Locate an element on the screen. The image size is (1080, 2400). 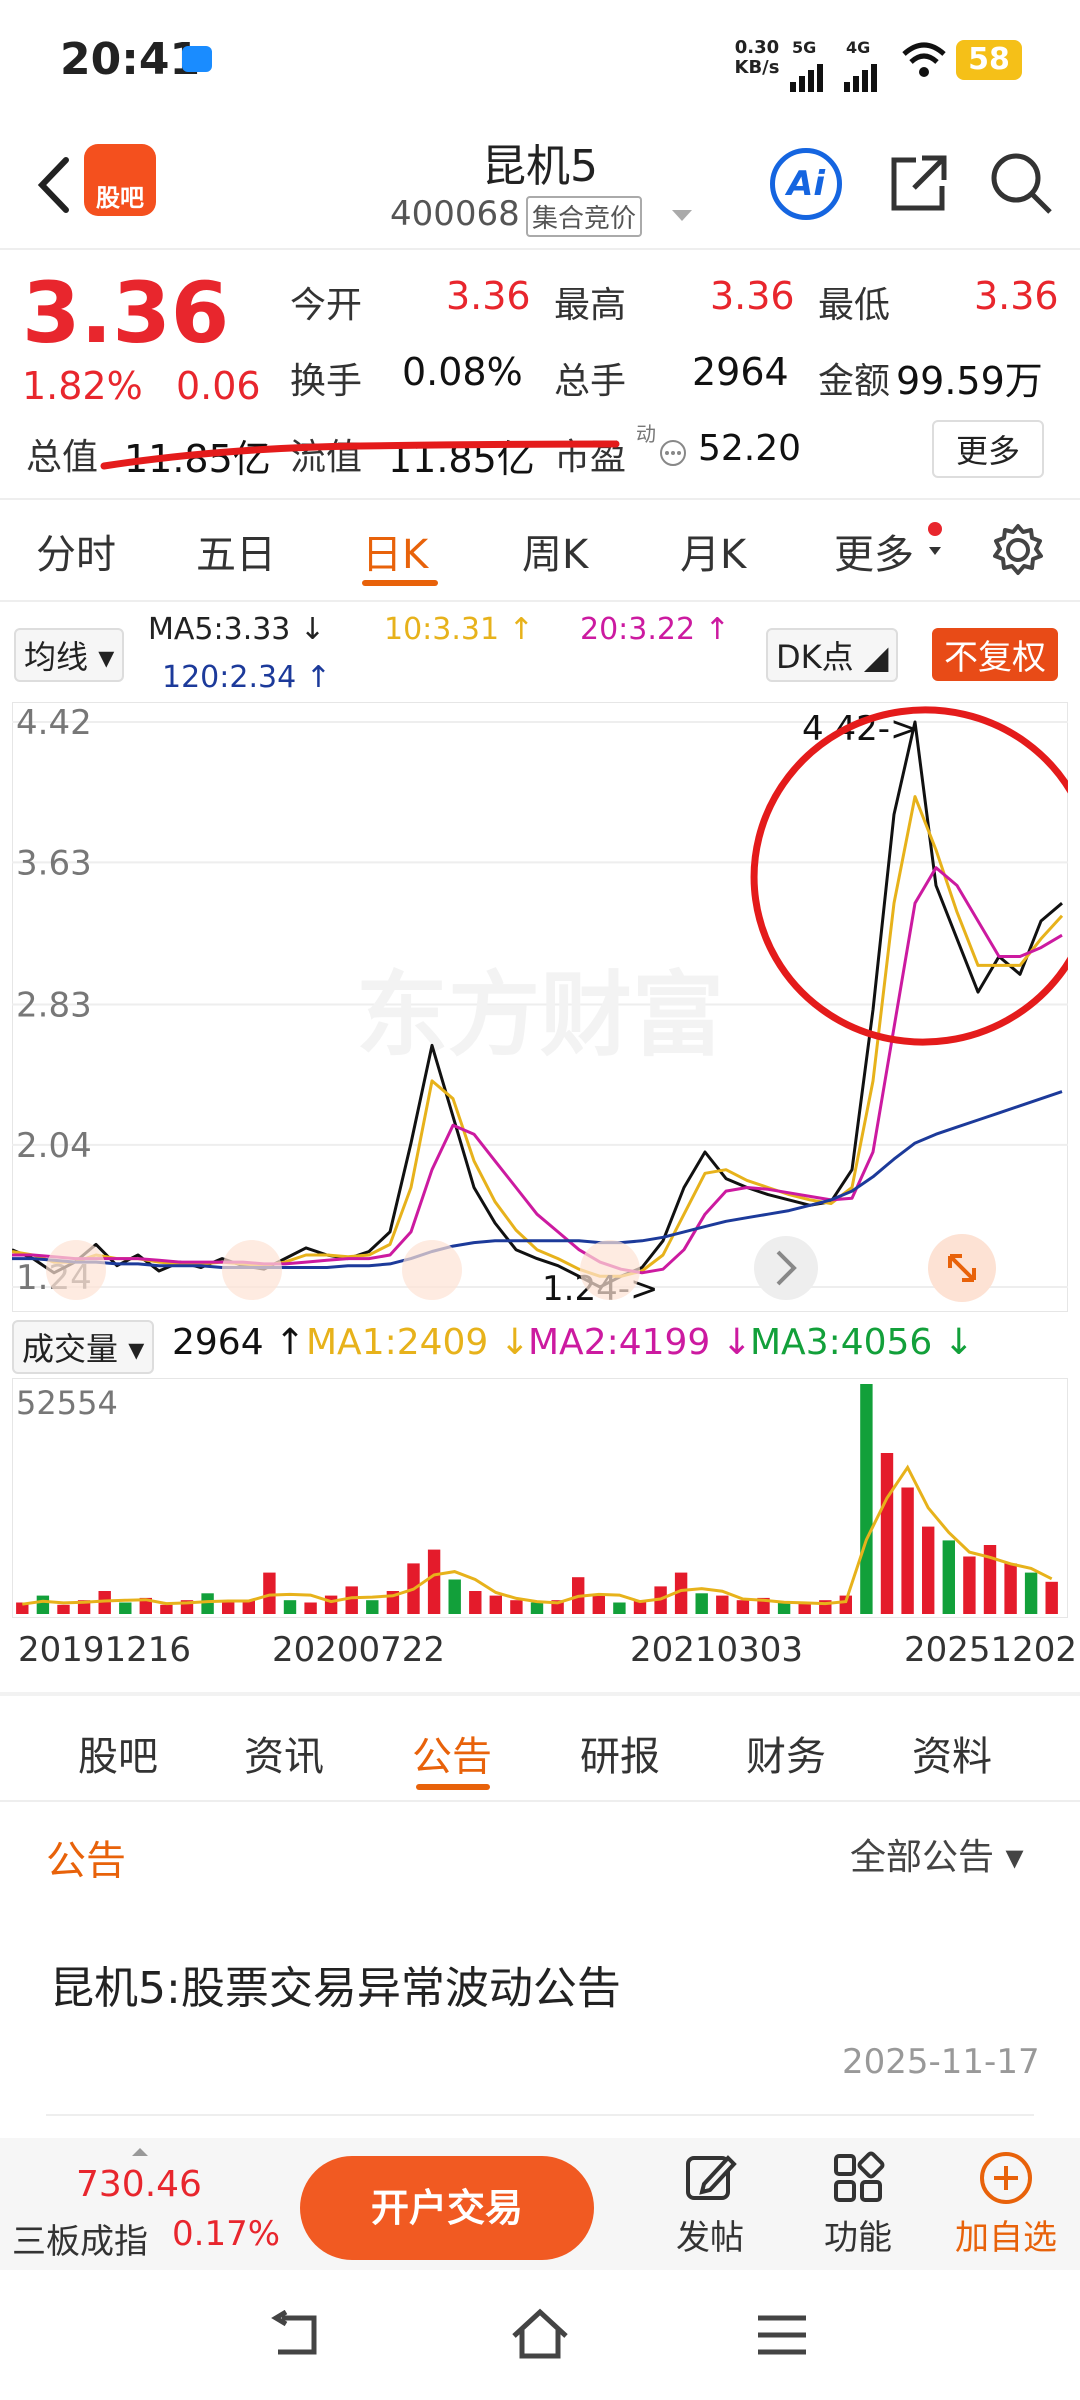
turnover-label: 换手 is located at coordinates (326, 381).